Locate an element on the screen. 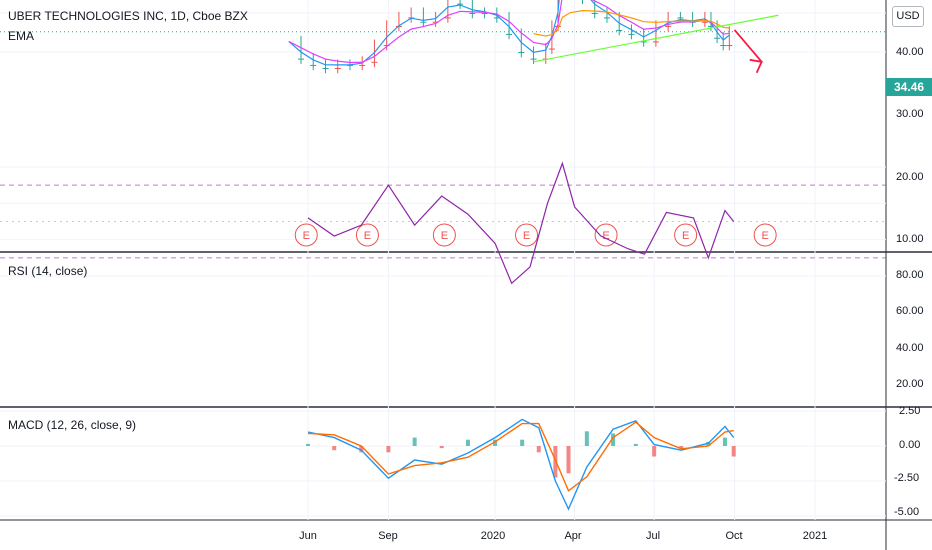  rsi-tick: 80.00 is located at coordinates (910, 275).